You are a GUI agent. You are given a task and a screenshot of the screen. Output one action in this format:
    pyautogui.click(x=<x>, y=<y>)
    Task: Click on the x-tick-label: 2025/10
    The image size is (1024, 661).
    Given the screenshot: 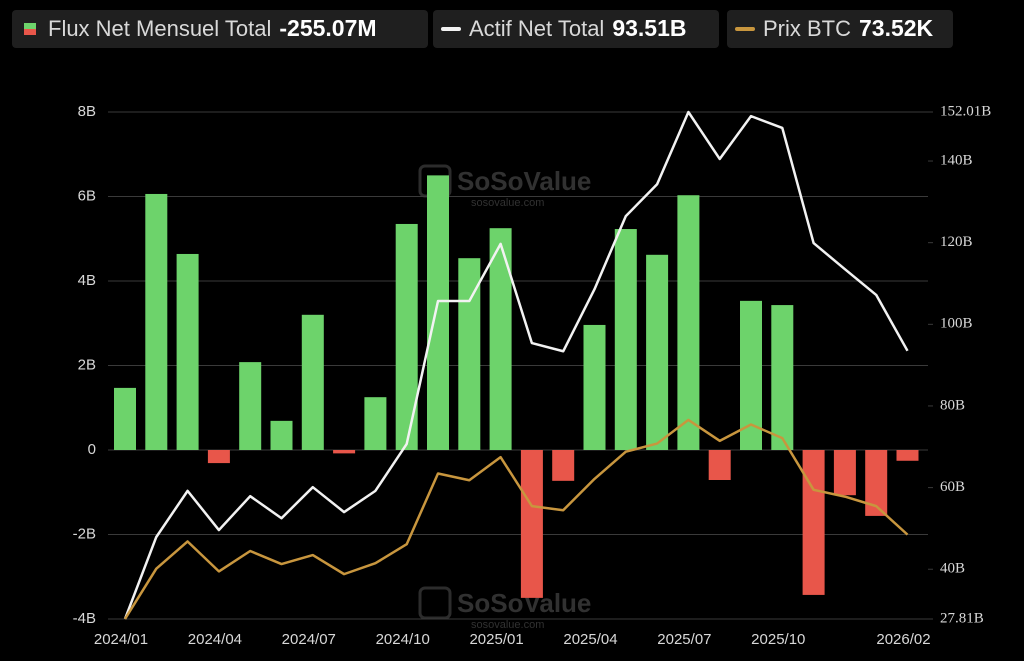 What is the action you would take?
    pyautogui.click(x=778, y=639)
    